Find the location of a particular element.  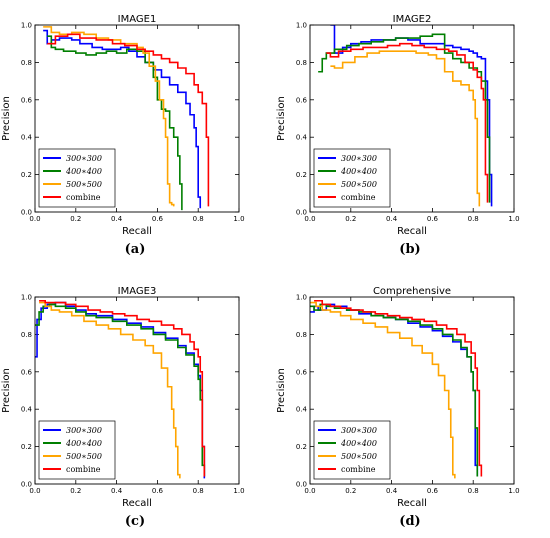

caption-b: (b) is located at coordinates (410, 249).